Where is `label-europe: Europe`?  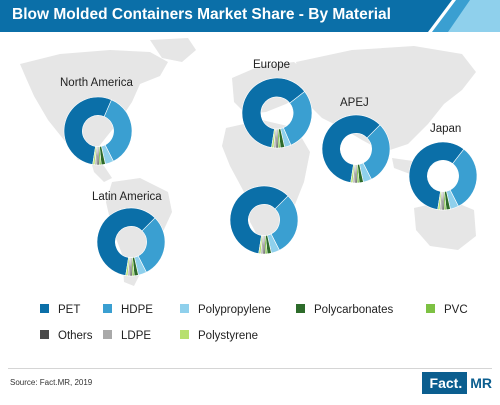
label-europe: Europe is located at coordinates (272, 65).